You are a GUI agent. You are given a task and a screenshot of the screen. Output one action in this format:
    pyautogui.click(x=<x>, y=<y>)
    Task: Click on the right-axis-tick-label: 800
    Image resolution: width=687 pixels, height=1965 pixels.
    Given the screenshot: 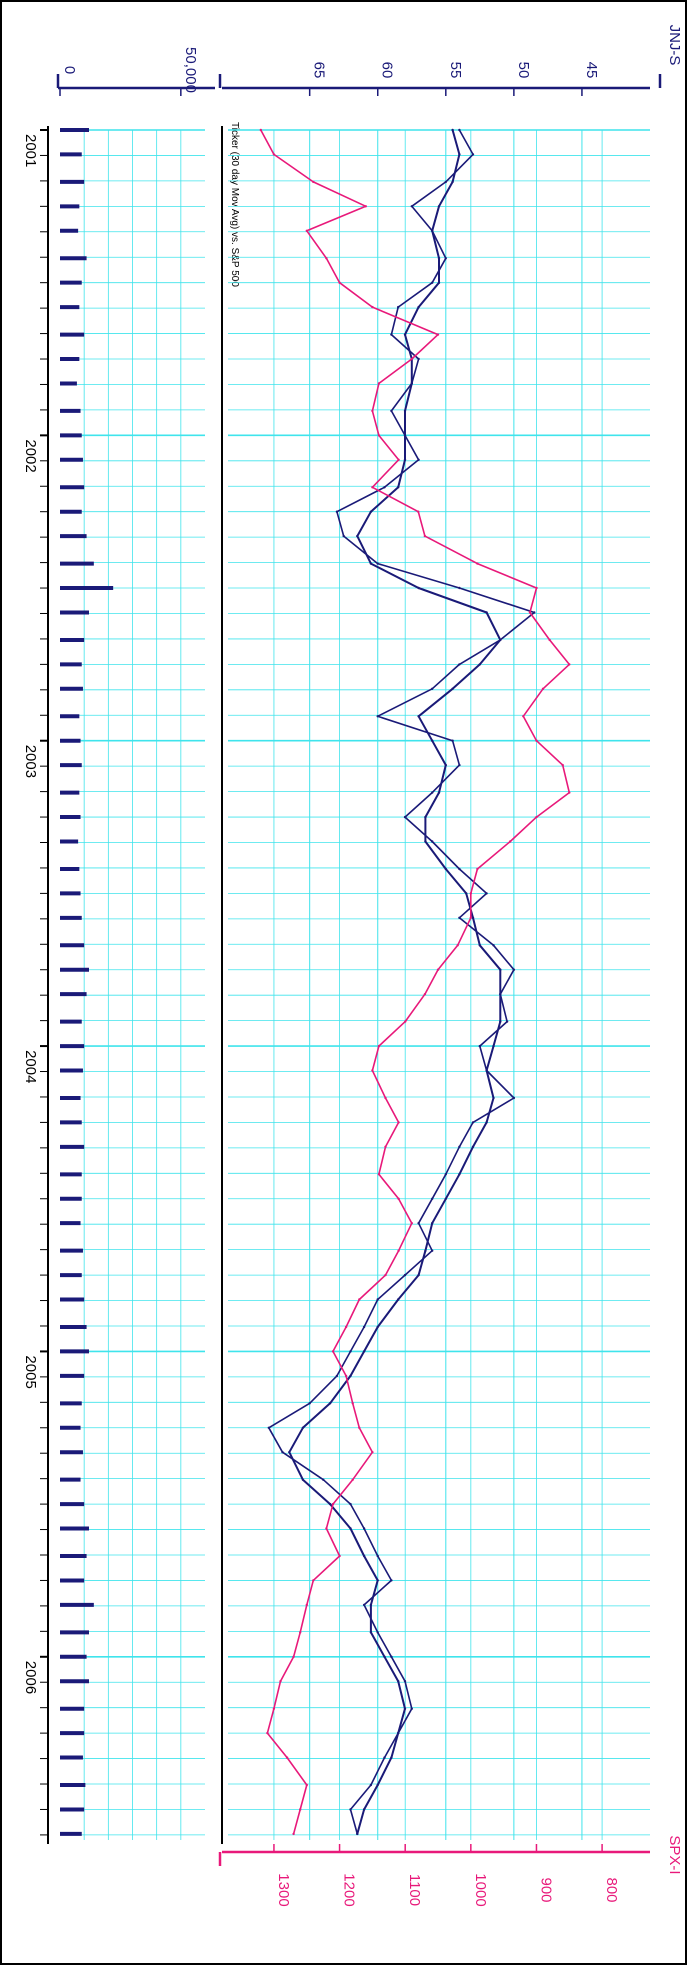 What is the action you would take?
    pyautogui.click(x=611, y=1889)
    